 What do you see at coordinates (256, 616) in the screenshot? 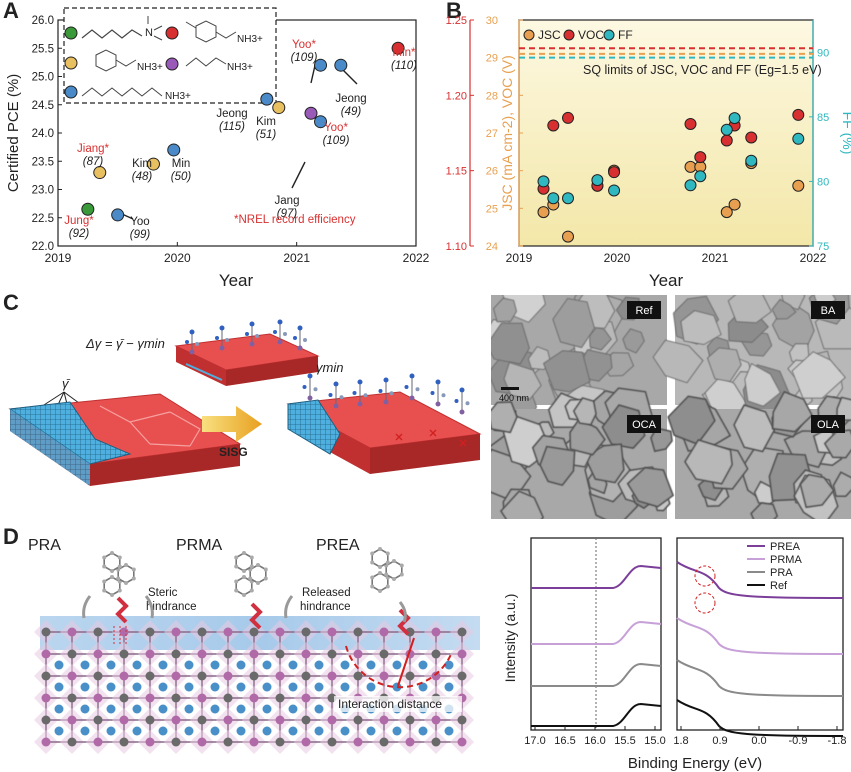
I see `ammonium-tail` at bounding box center [256, 616].